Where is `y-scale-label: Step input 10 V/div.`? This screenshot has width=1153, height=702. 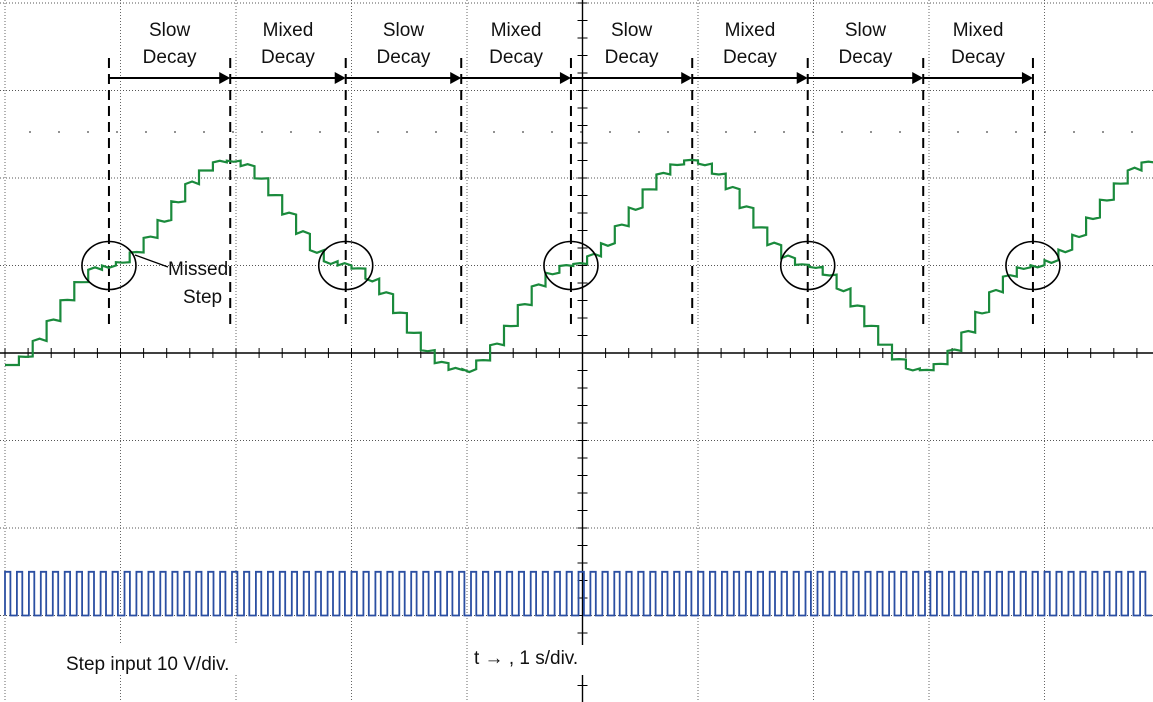 y-scale-label: Step input 10 V/div. is located at coordinates (147, 664).